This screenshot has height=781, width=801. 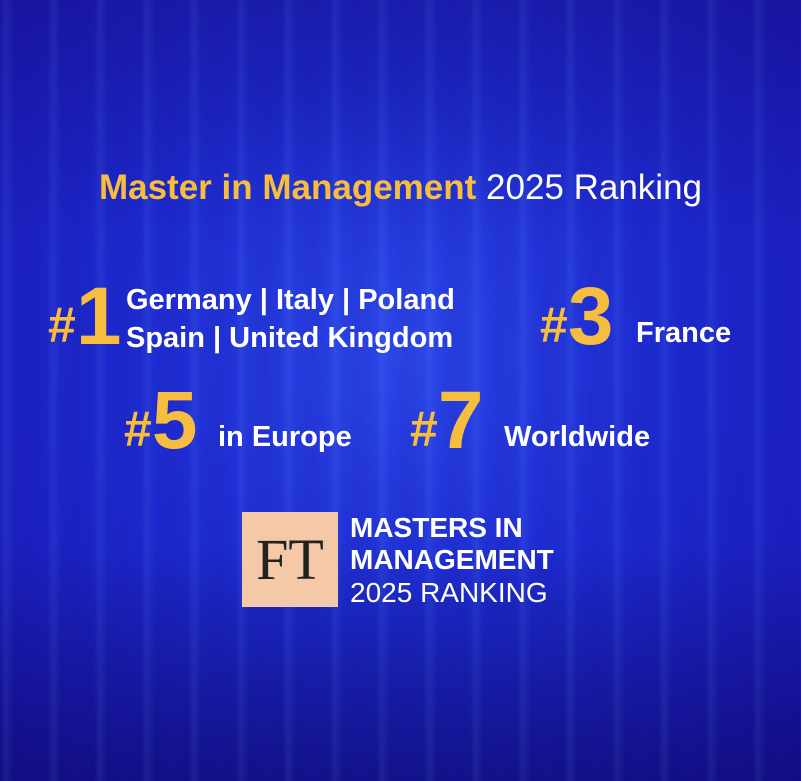 I want to click on rank-number: 1, so click(x=98, y=316).